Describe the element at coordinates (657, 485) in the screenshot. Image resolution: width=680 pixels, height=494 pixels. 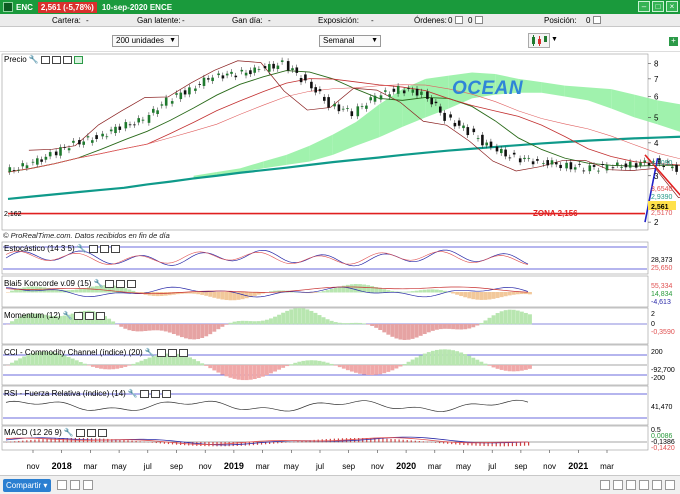
I see `scroll-right-icon` at that location.